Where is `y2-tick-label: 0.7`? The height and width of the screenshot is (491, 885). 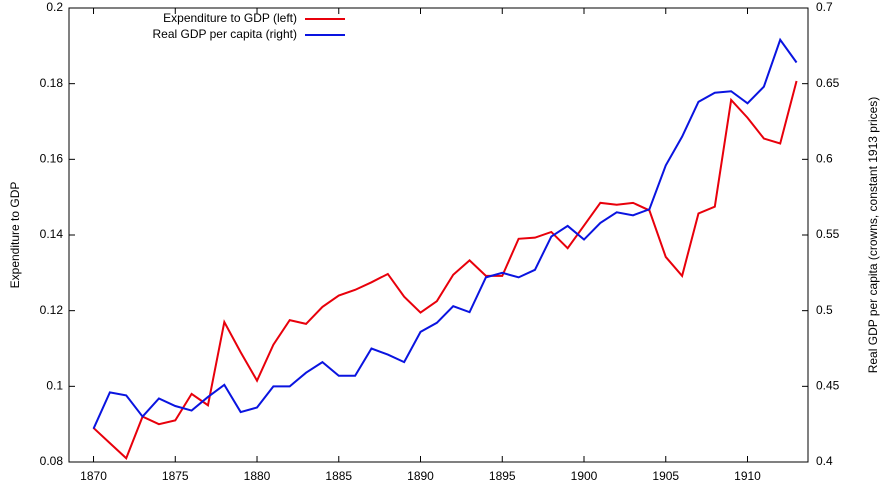
y2-tick-label: 0.7 is located at coordinates (824, 7).